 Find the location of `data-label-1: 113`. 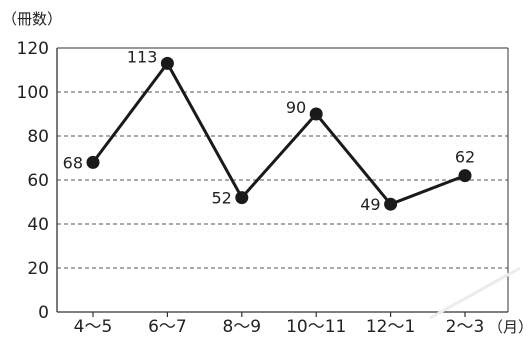

data-label-1: 113 is located at coordinates (142, 56).